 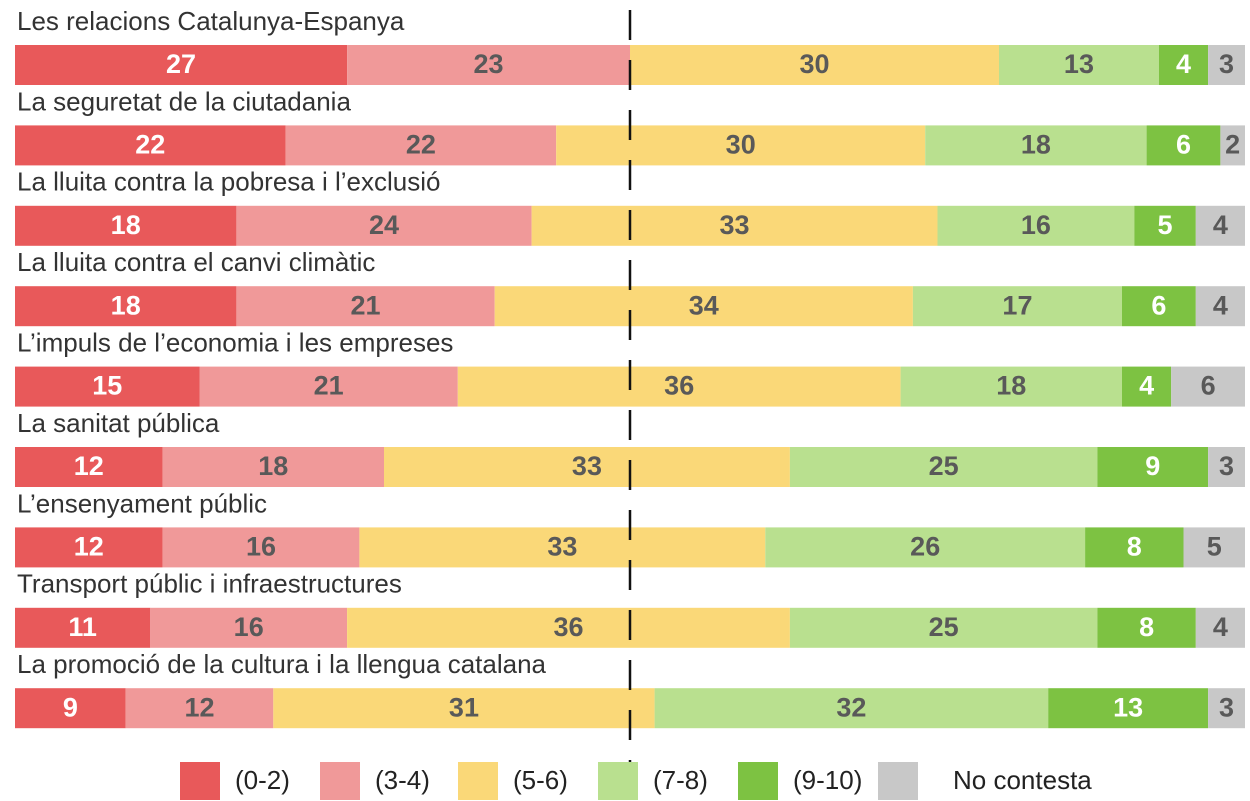 What do you see at coordinates (827, 780) in the screenshot?
I see `legend-label: (9-10)` at bounding box center [827, 780].